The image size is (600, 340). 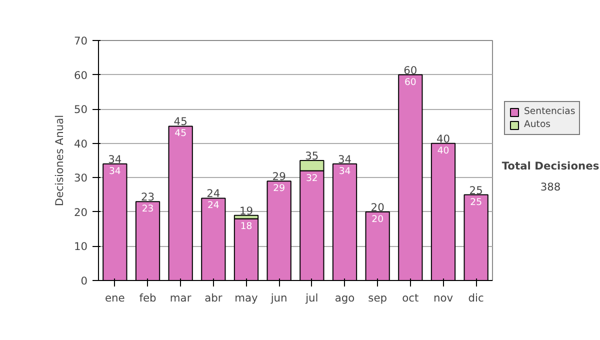 I want to click on x-tick-label: ago, so click(x=344, y=298).